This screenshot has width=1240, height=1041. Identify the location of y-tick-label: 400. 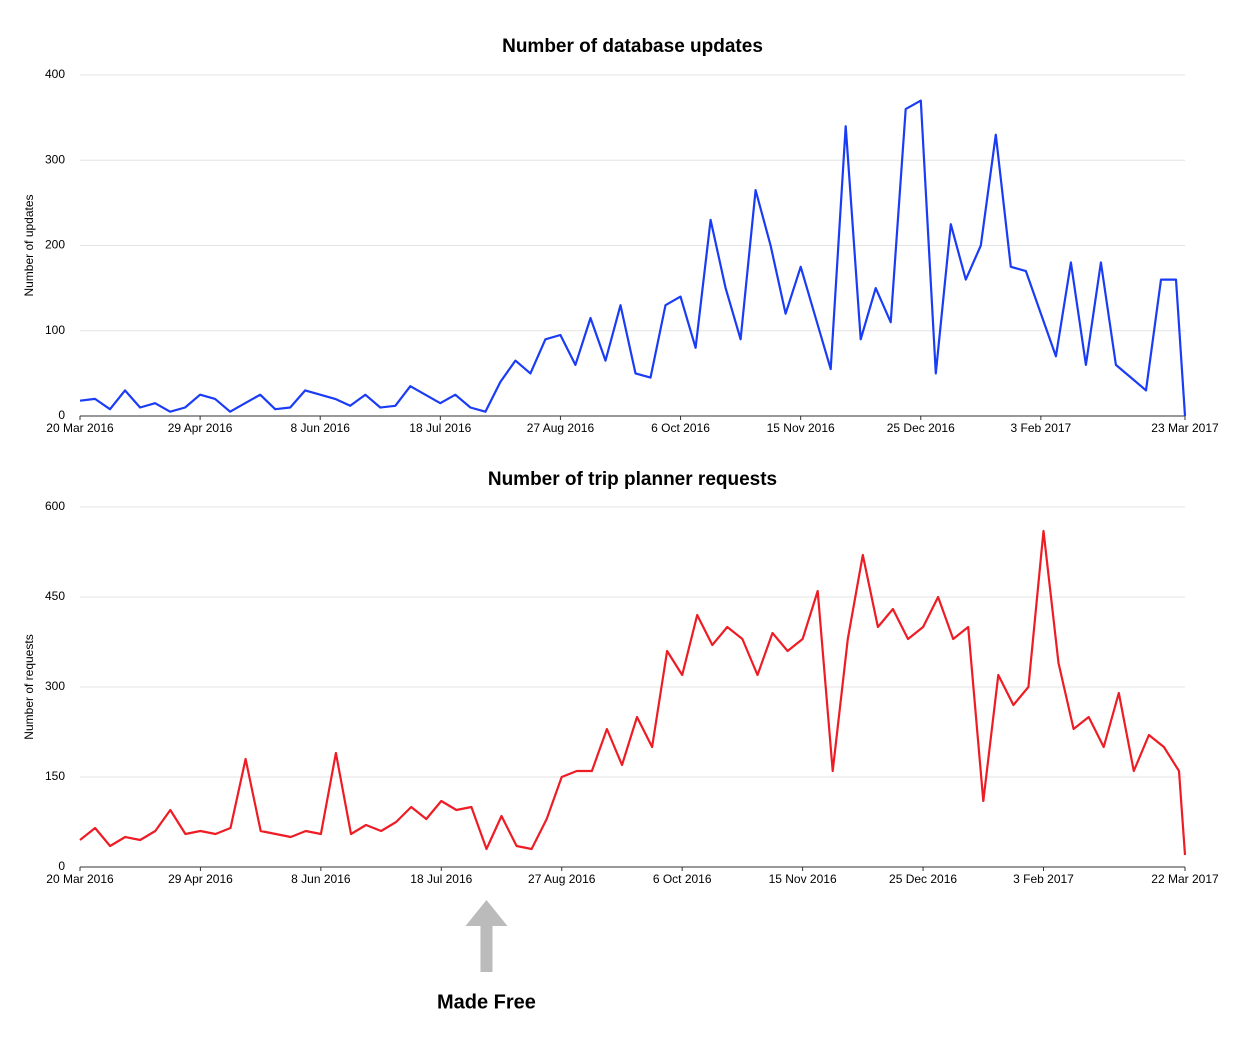
(55, 74).